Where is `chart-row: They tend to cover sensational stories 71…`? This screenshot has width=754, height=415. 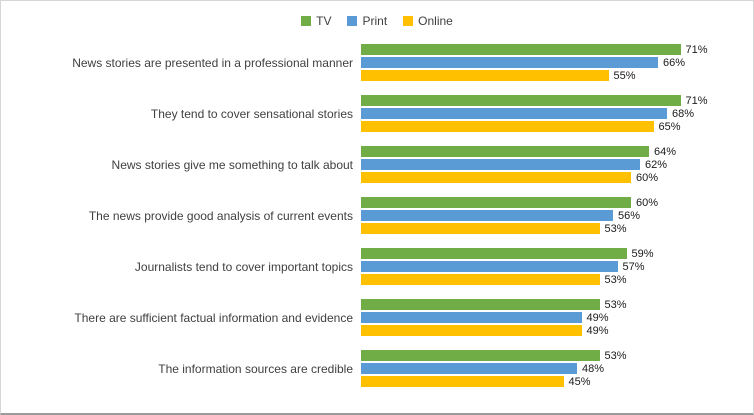 chart-row: They tend to cover sensational stories 71… is located at coordinates (377, 113).